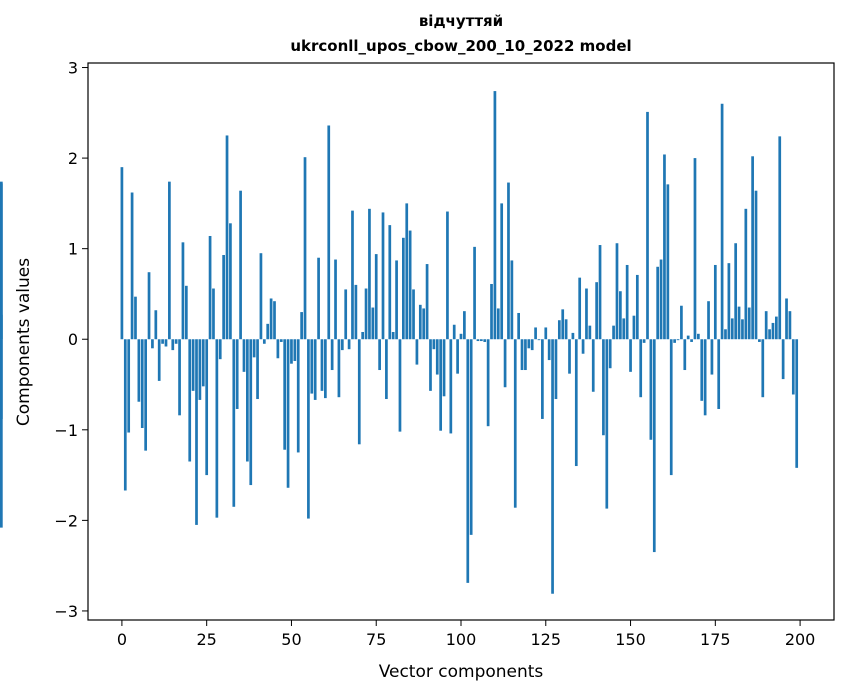 The height and width of the screenshot is (696, 847). I want to click on y-axis-label: Components values, so click(24, 342).